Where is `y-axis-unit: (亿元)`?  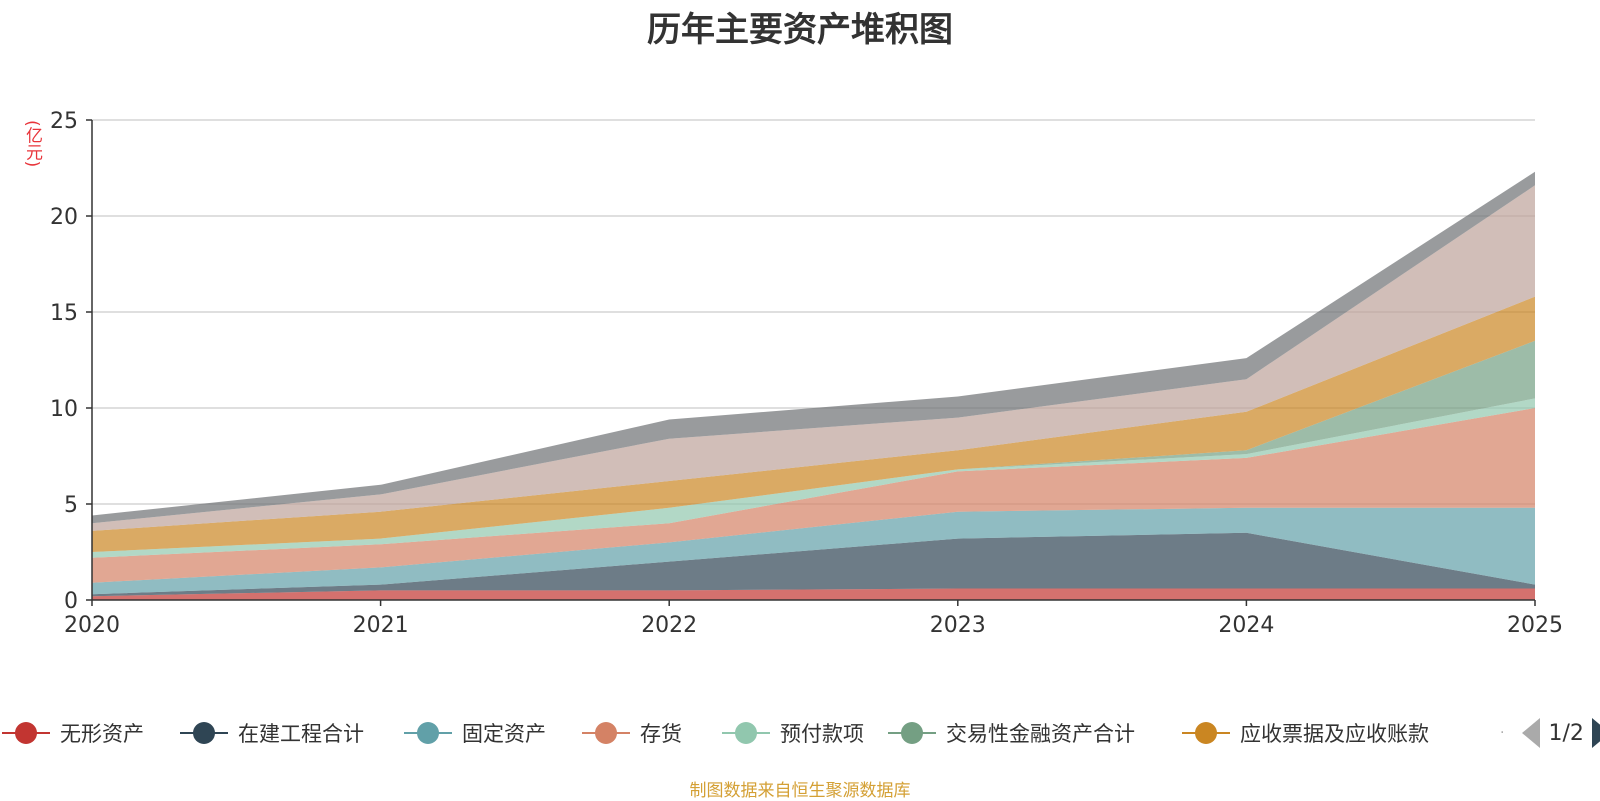 y-axis-unit: (亿元) is located at coordinates (32, 144).